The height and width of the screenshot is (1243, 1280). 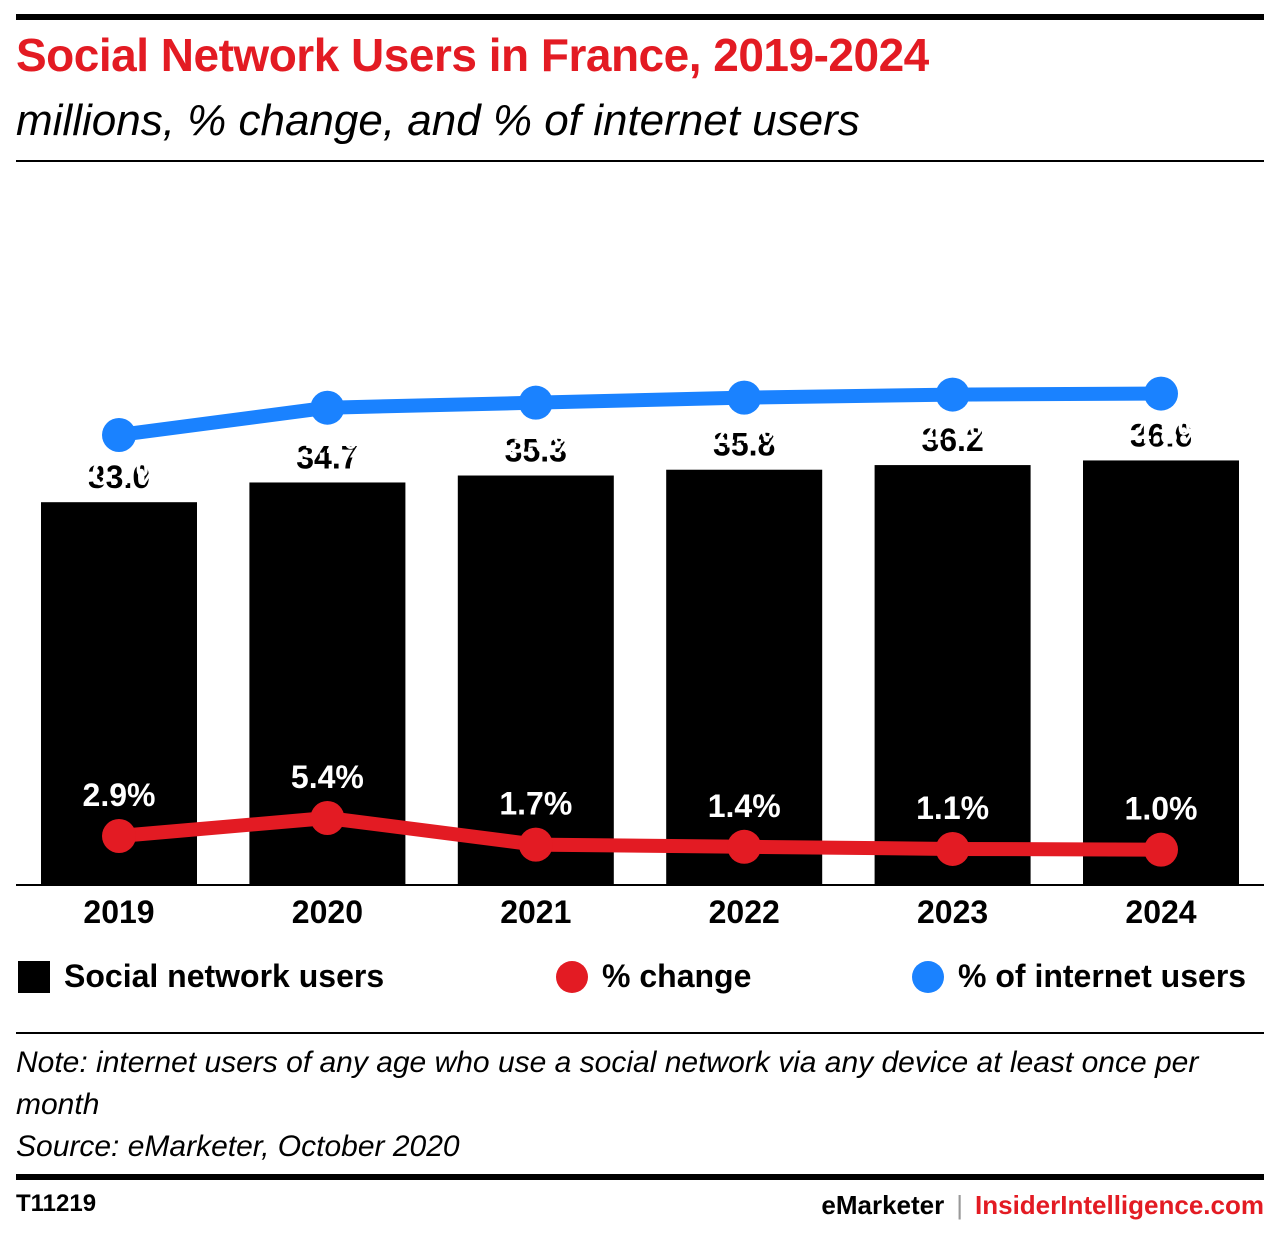 What do you see at coordinates (952, 440) in the screenshot?
I see `bar-value-label-2023: 36.2` at bounding box center [952, 440].